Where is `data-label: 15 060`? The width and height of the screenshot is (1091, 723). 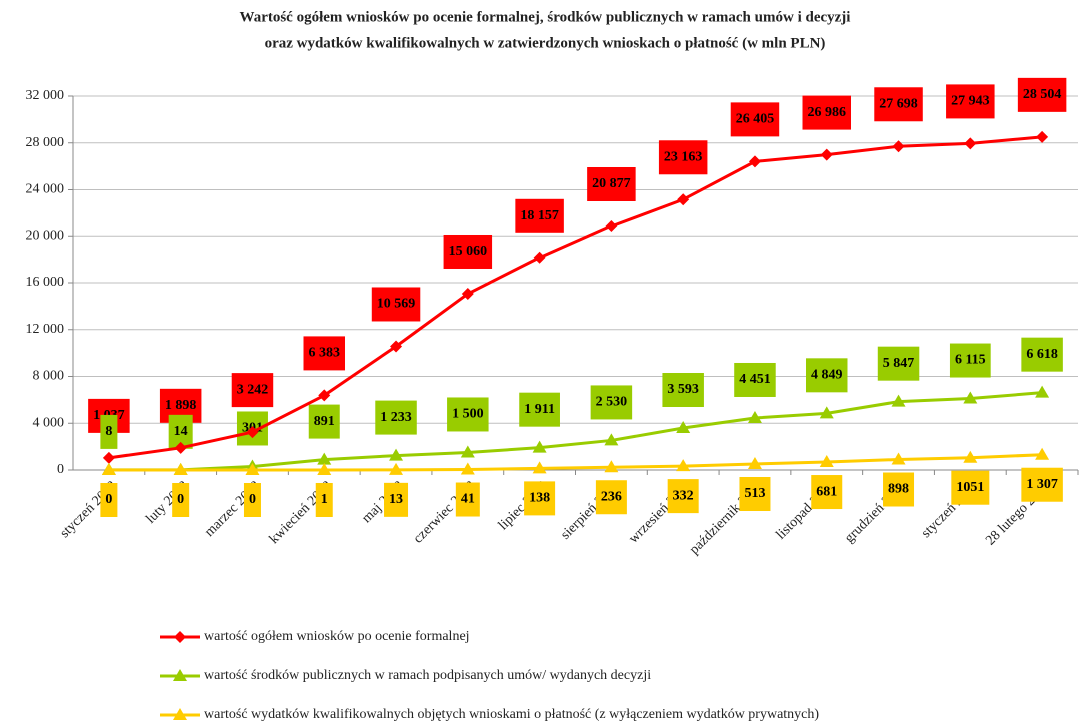 data-label: 15 060 is located at coordinates (468, 251).